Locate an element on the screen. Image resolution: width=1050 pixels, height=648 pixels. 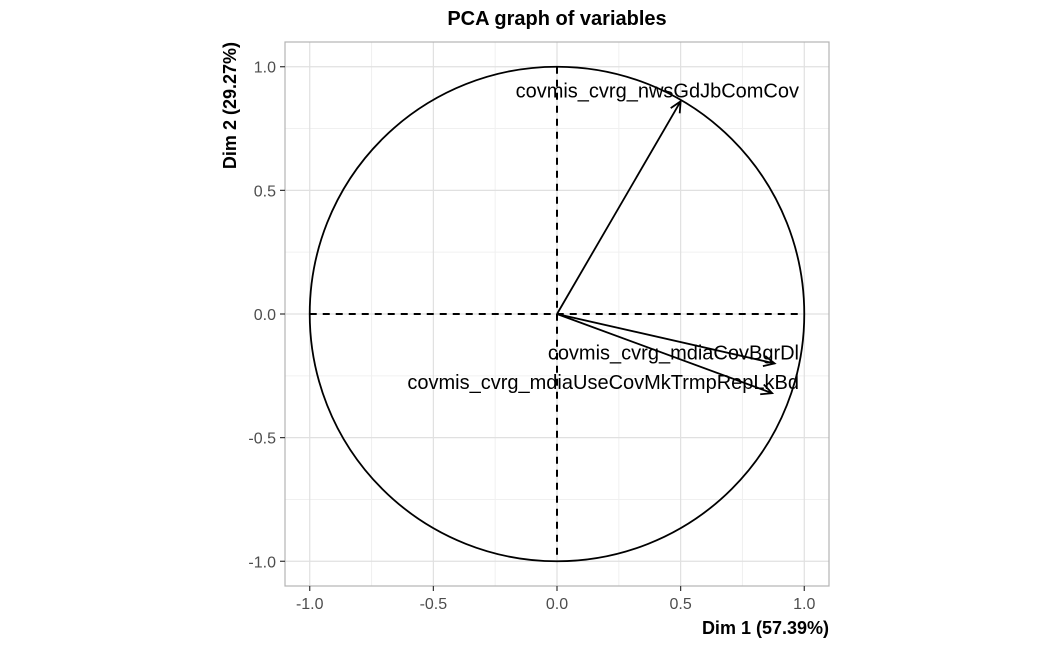
x-tick-label: -0.5 is located at coordinates (434, 604).